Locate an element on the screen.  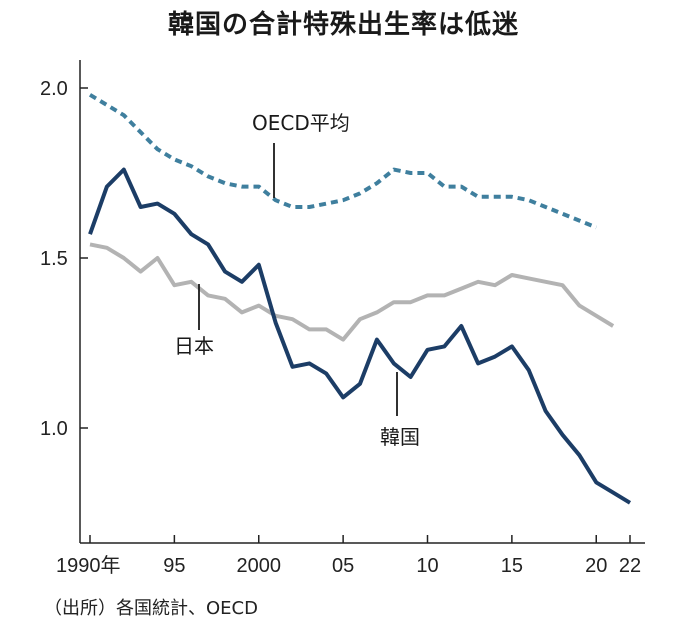
x-tick-label: 20 is located at coordinates (596, 566).